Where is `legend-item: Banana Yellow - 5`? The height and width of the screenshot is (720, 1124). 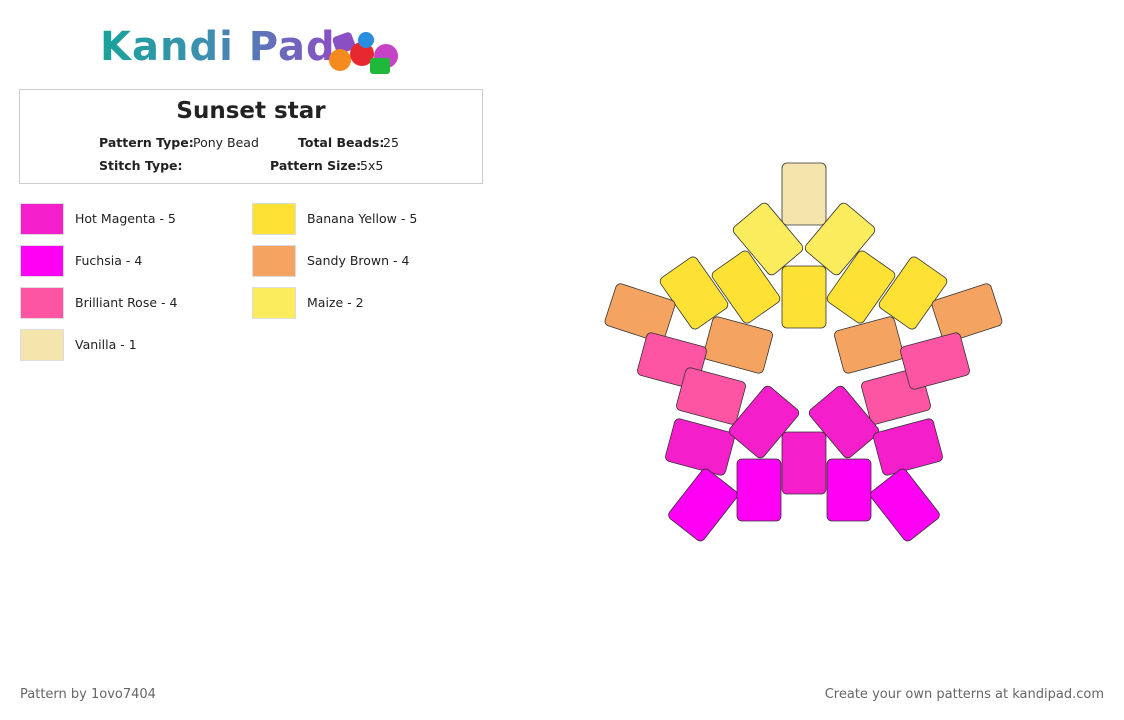
legend-item: Banana Yellow - 5 is located at coordinates (362, 219).